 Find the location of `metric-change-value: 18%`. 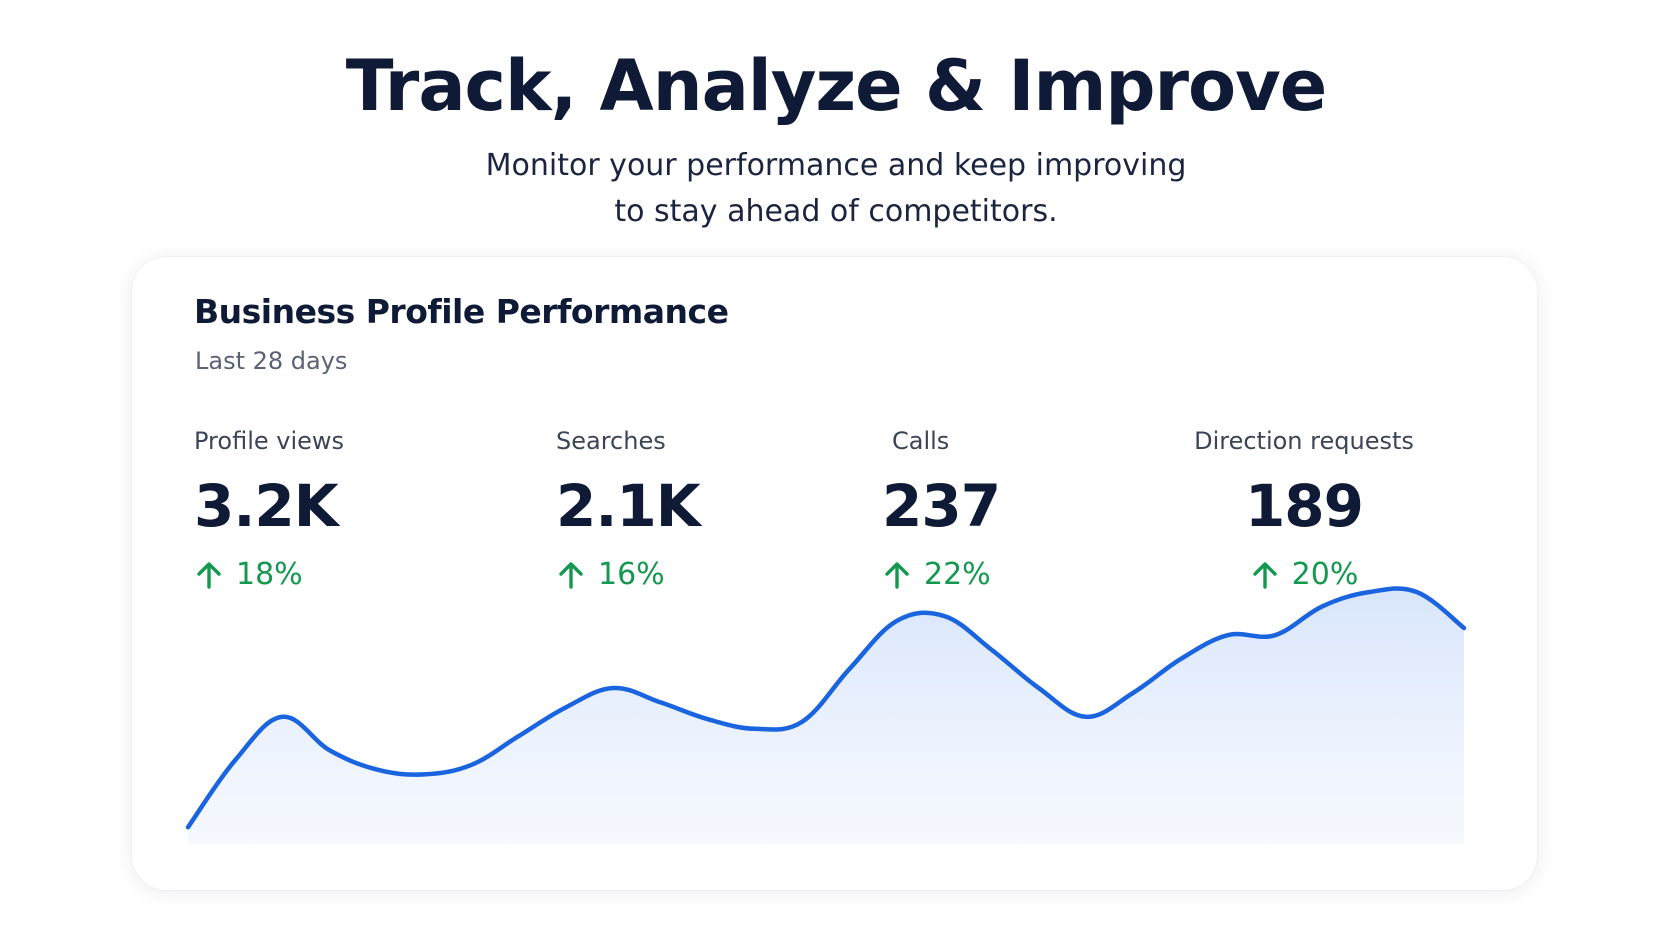

metric-change-value: 18% is located at coordinates (269, 574).